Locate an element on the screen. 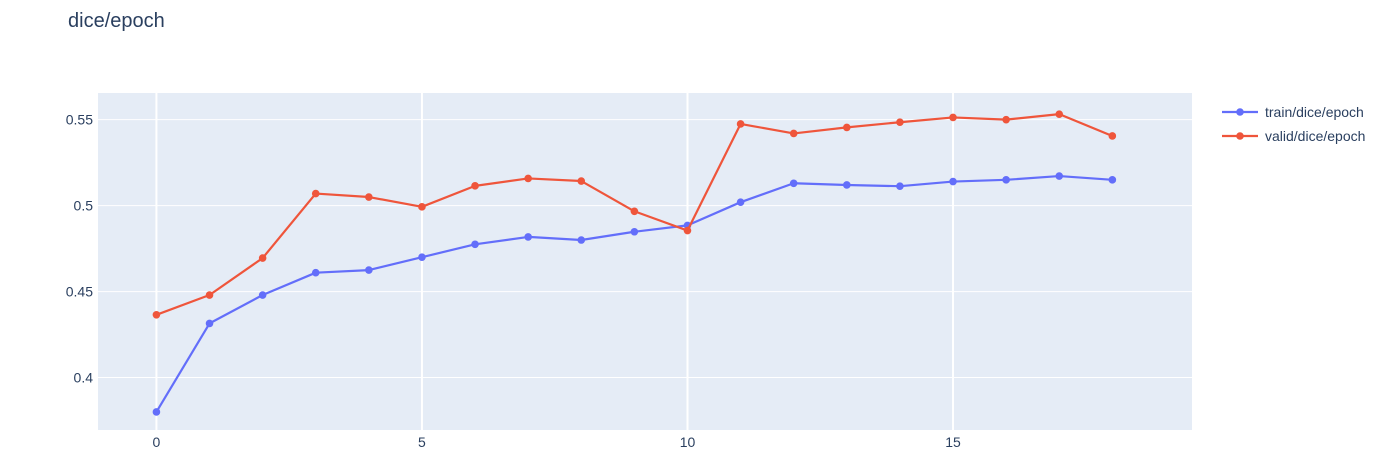 This screenshot has width=1394, height=462. x-tick-label: 15 is located at coordinates (953, 442).